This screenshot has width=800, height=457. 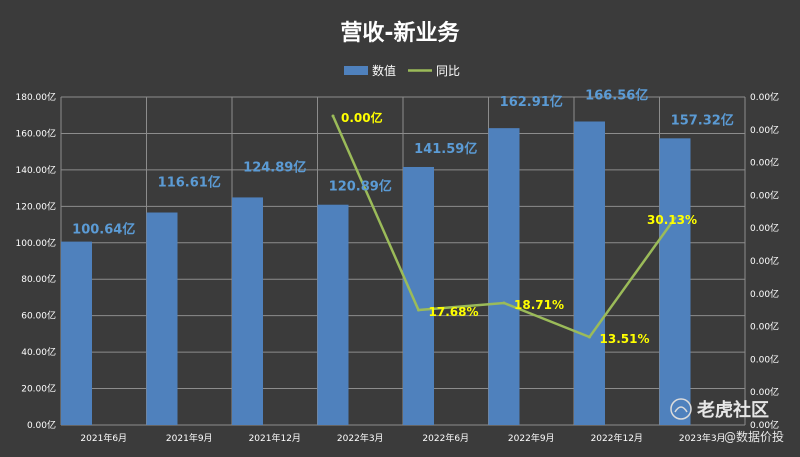 What do you see at coordinates (360, 438) in the screenshot?
I see `x-tick-label: 2022年3月` at bounding box center [360, 438].